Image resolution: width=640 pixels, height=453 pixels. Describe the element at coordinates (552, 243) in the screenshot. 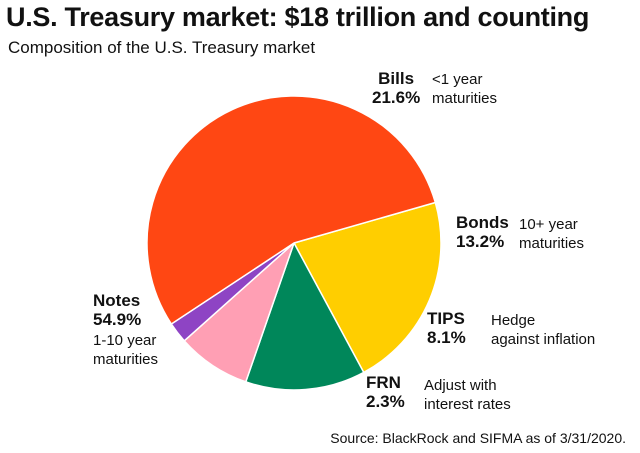

I see `desc-bonds-line2: maturities` at that location.